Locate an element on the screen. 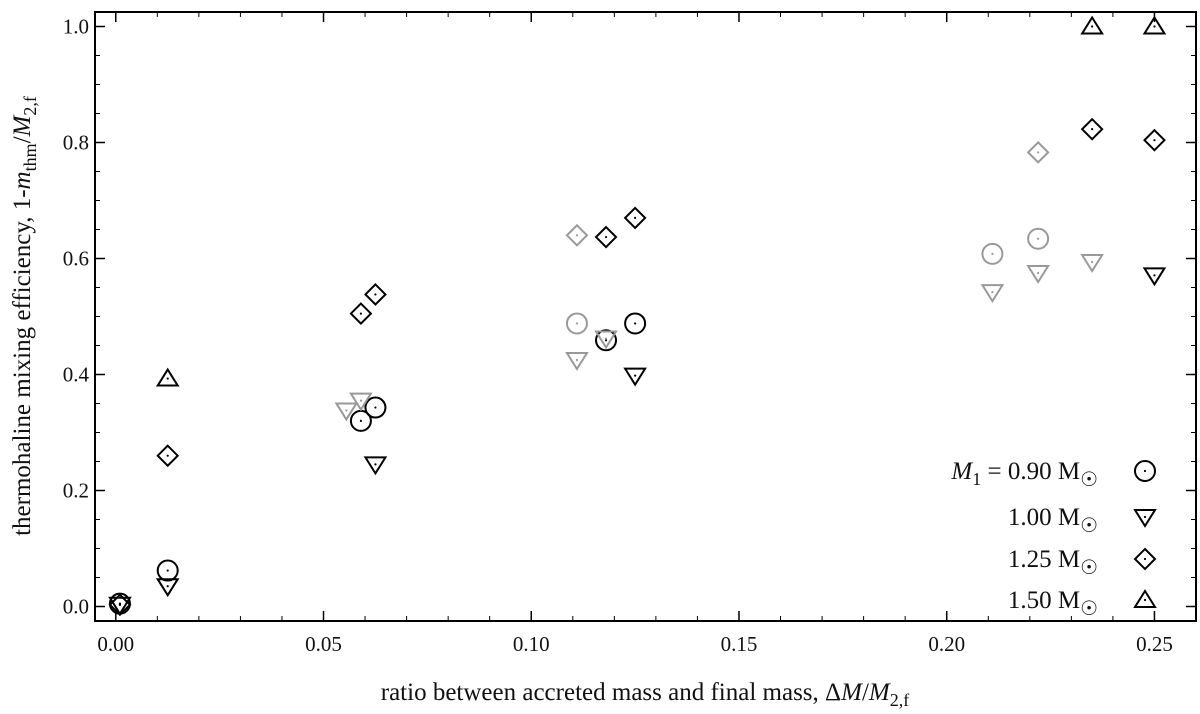 This screenshot has height=714, width=1200. x-tick-label: 0.05 is located at coordinates (323, 644).